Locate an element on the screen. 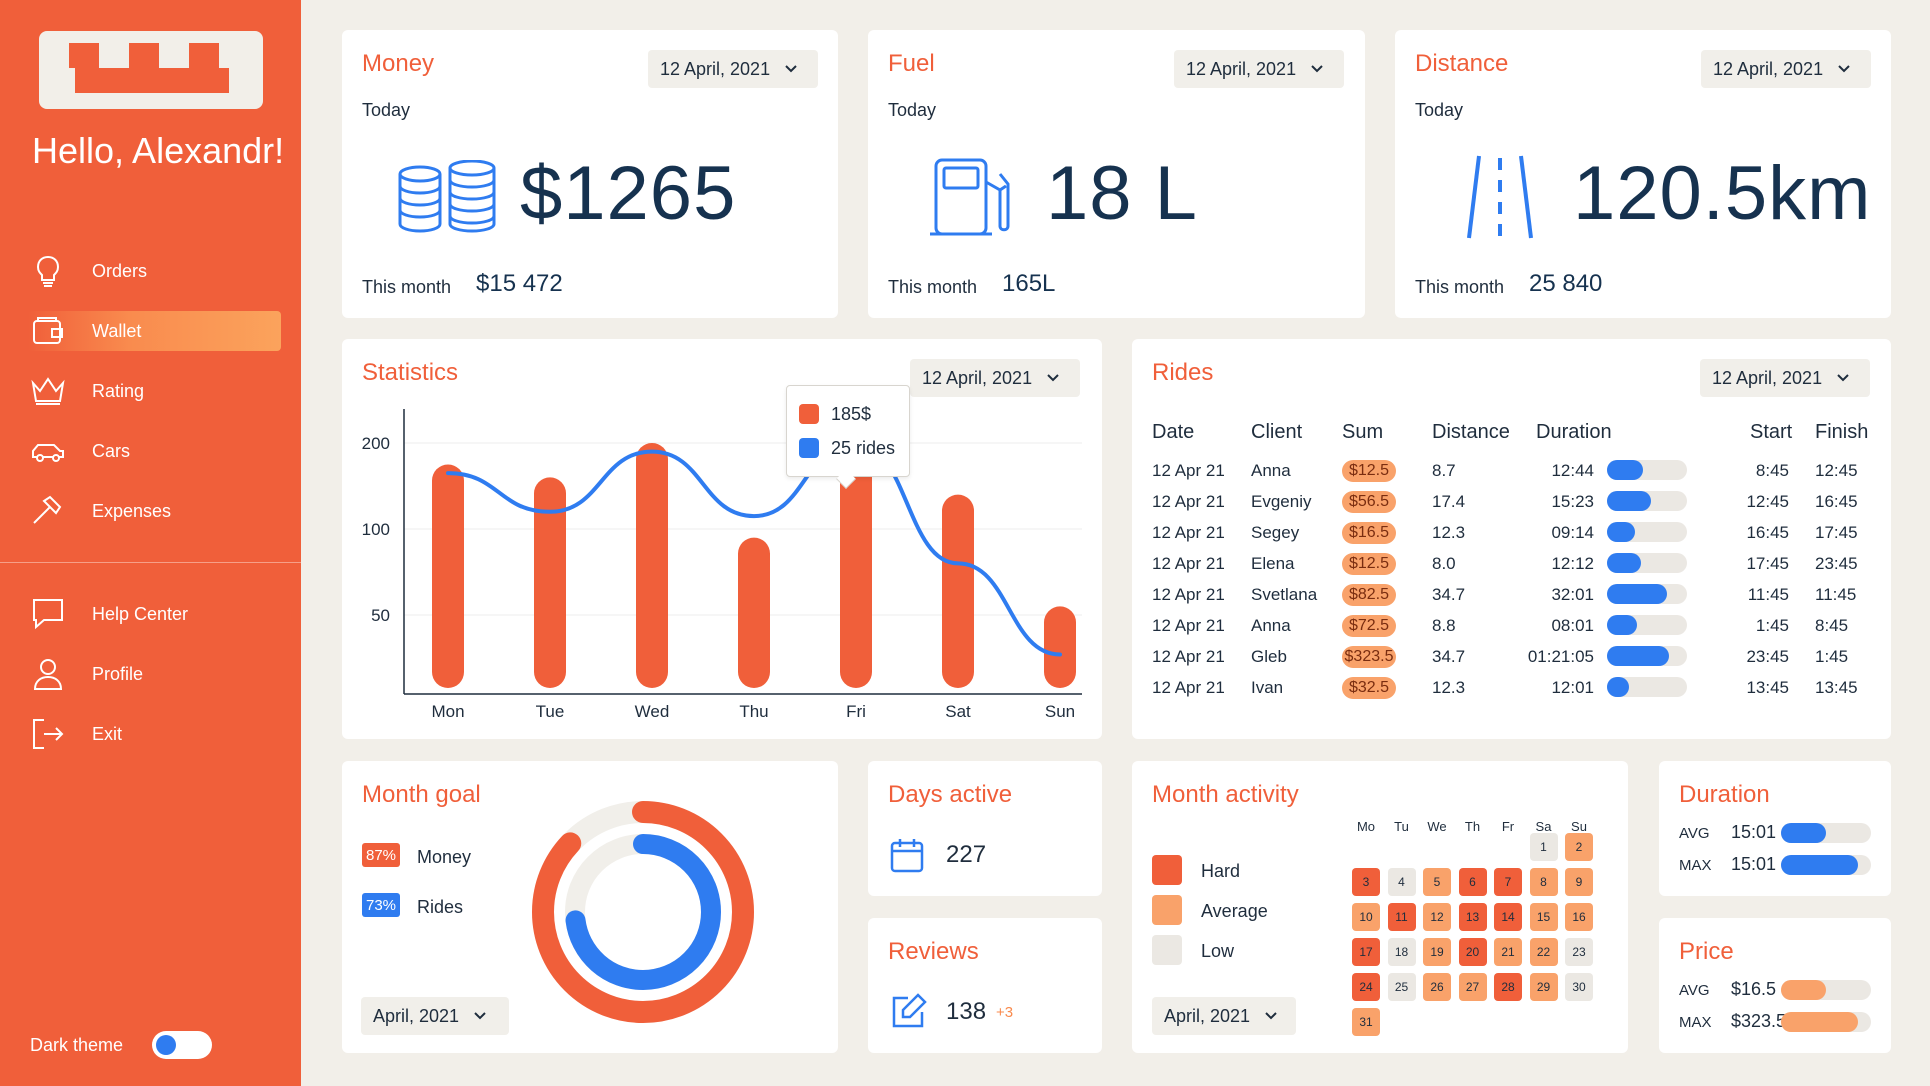 The height and width of the screenshot is (1086, 1930). calendar-day: 10 is located at coordinates (1366, 917).